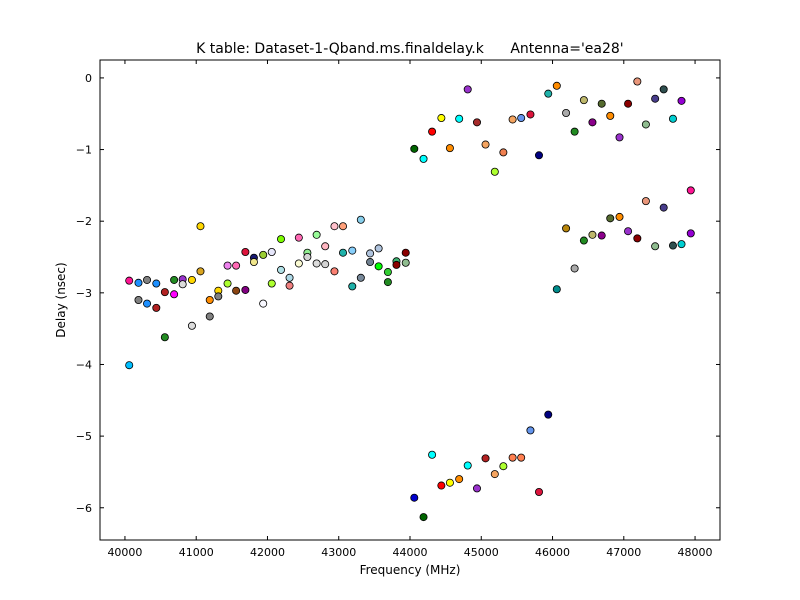  I want to click on y-tick-label: −4, so click(84, 364).